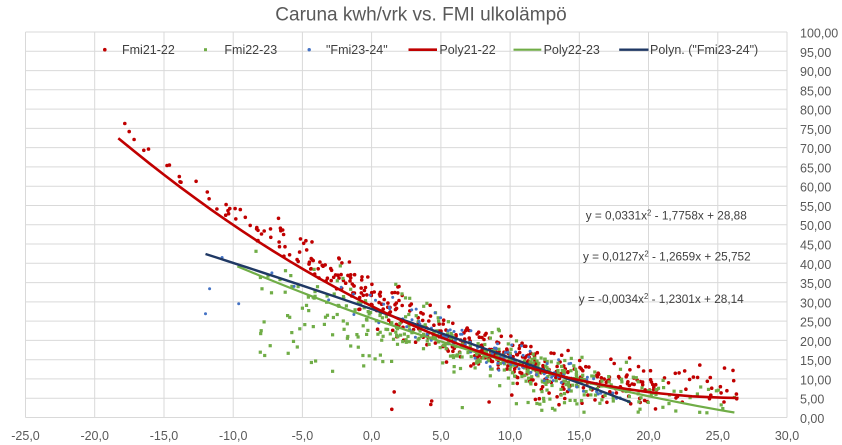 The height and width of the screenshot is (445, 842). I want to click on svg-text:Caruna kwh/vrk vs. FMI ulkoläm: Caruna kwh/vrk vs. FMI ulkolämpö, so click(420, 15).